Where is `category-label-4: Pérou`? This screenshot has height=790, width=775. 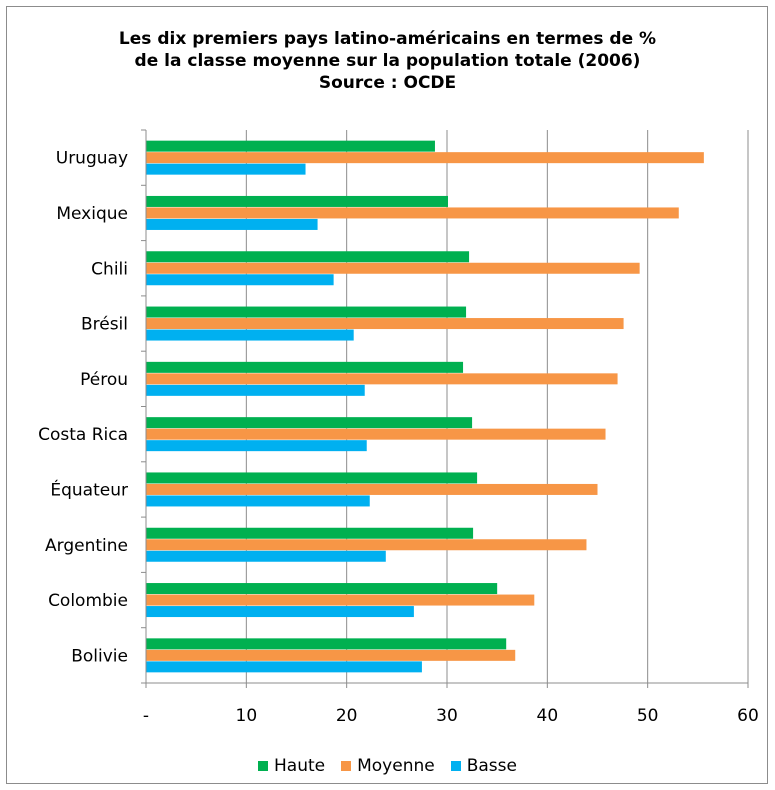 category-label-4: Pérou is located at coordinates (104, 380).